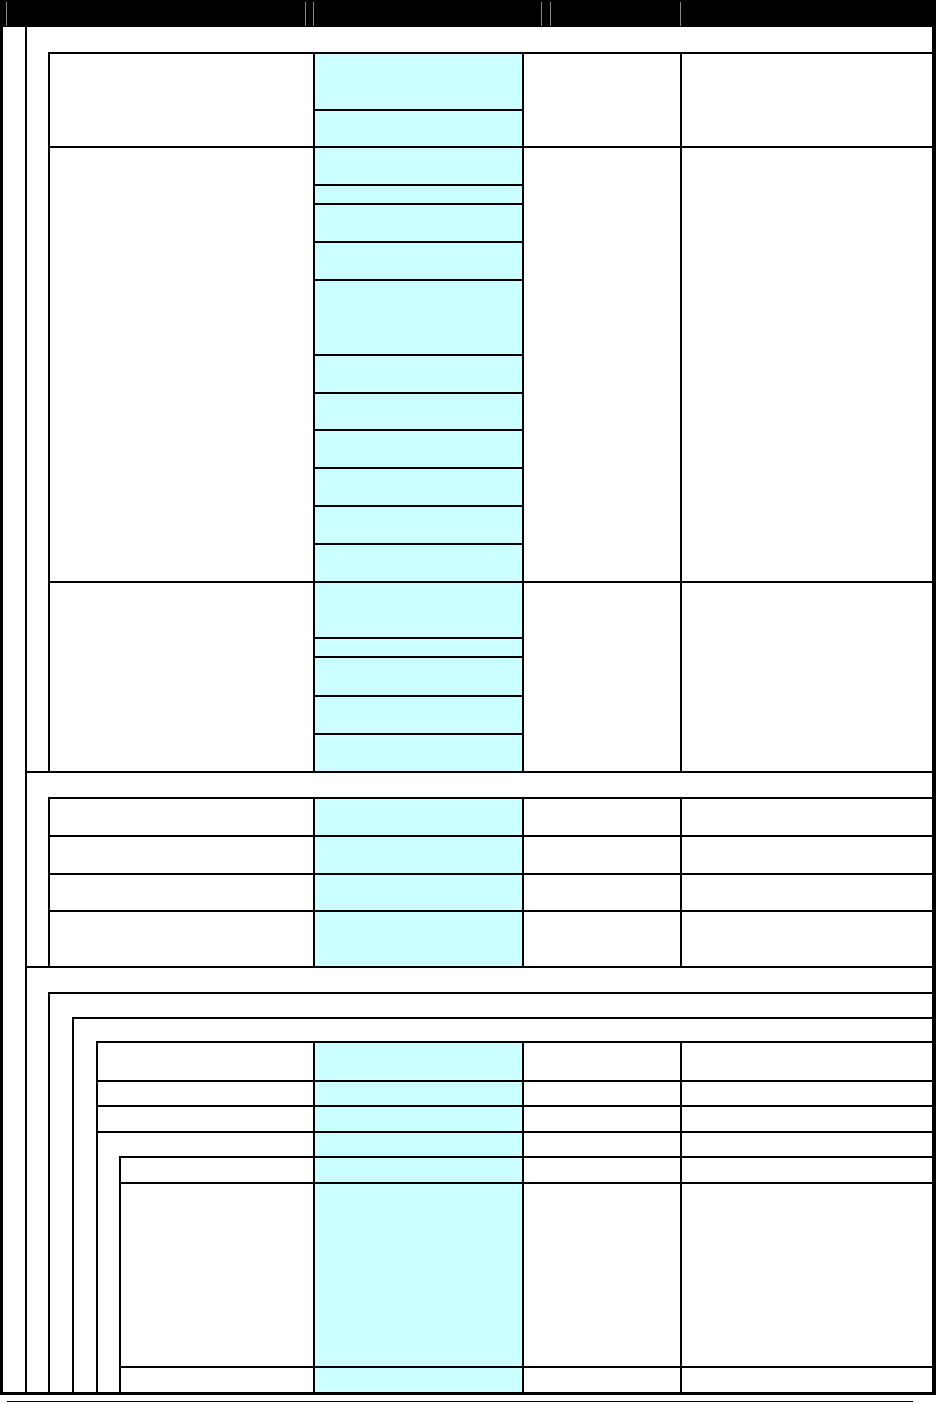 The height and width of the screenshot is (1403, 936). Describe the element at coordinates (468, 13) in the screenshot. I see `table-header-bar` at that location.